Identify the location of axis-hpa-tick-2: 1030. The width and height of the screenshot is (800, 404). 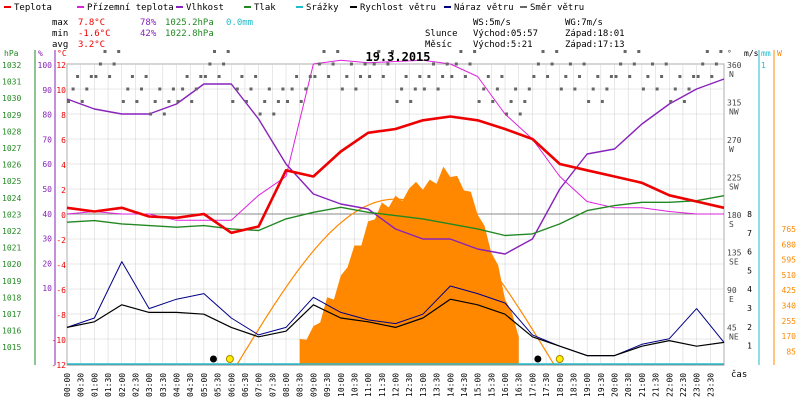
(11, 98).